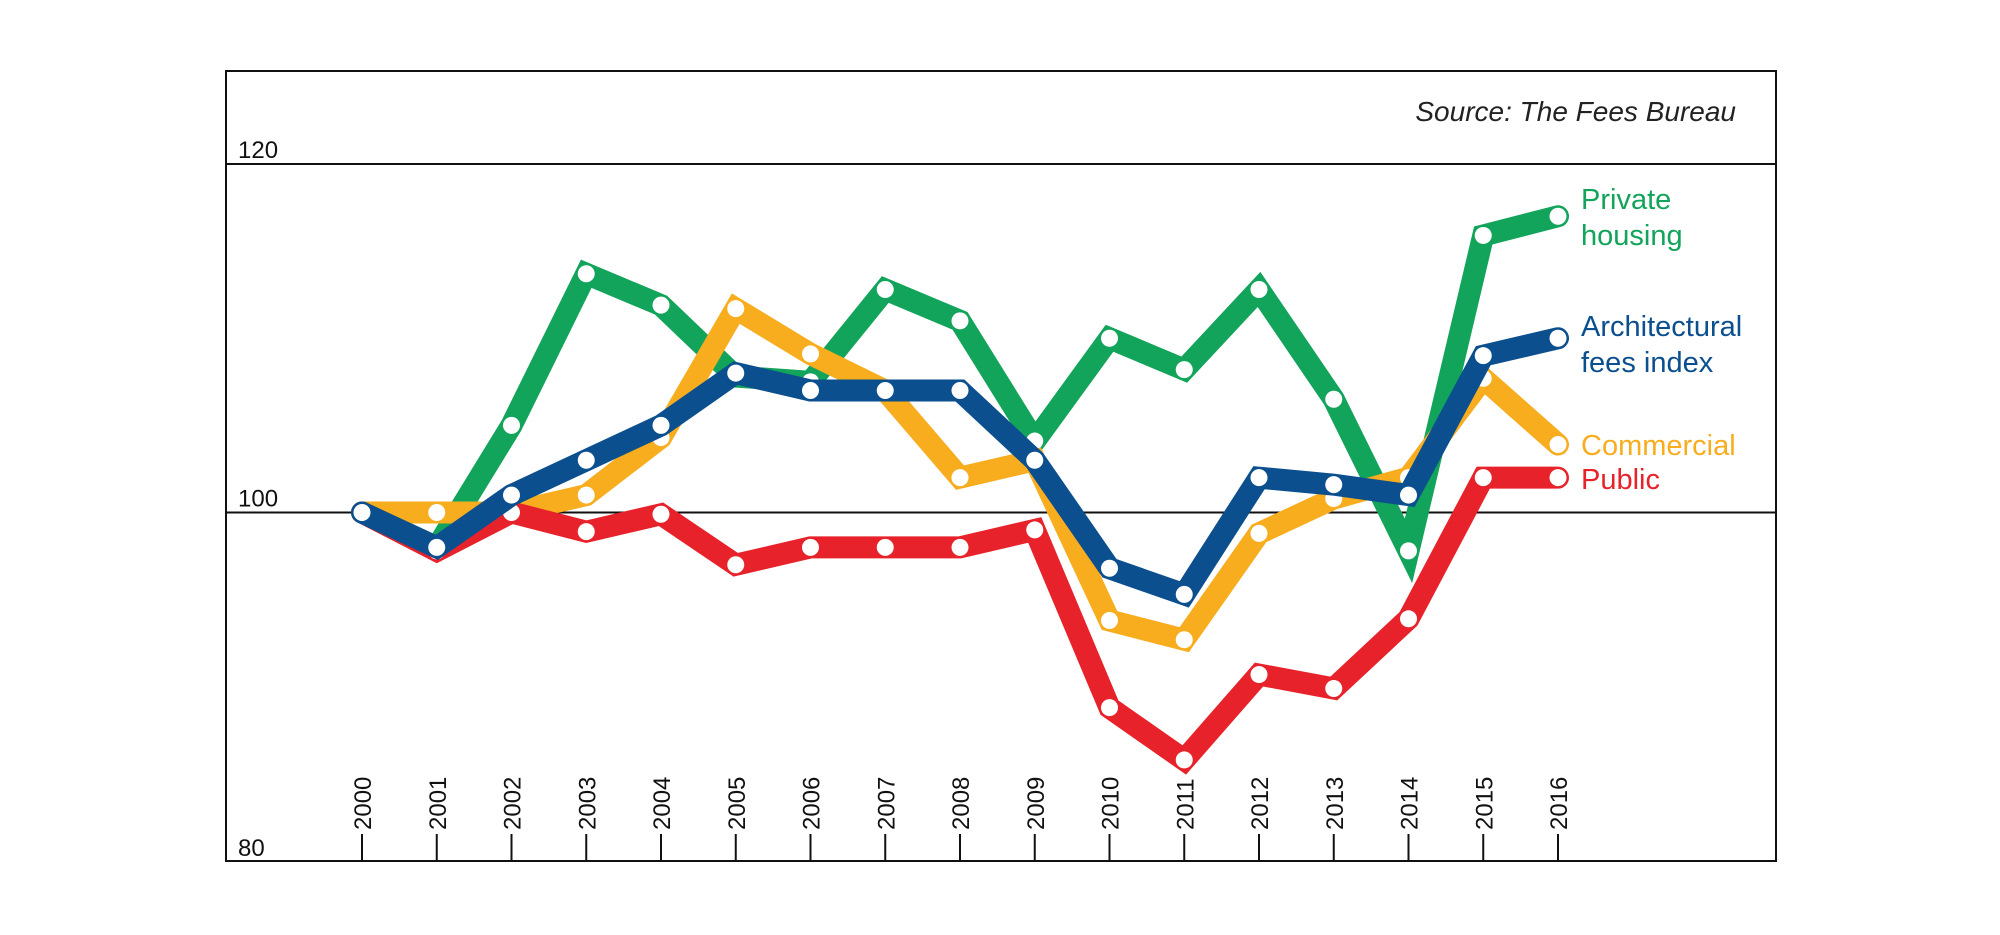  Describe the element at coordinates (812, 803) in the screenshot. I see `x-tick-label: 2006` at that location.